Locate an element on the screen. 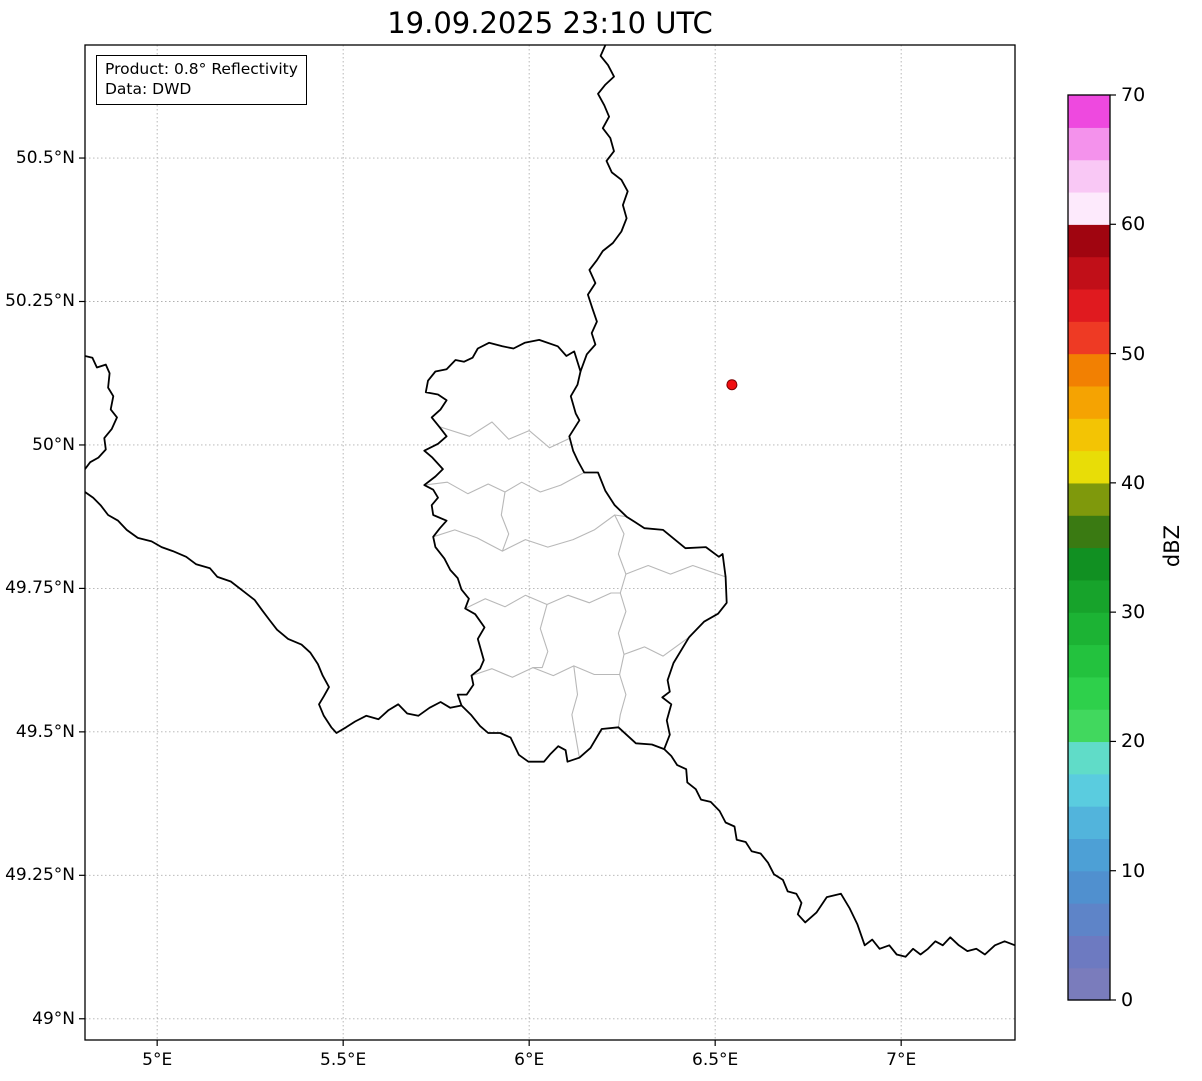  internal-border-canton-remich-vertical is located at coordinates (575, 712).